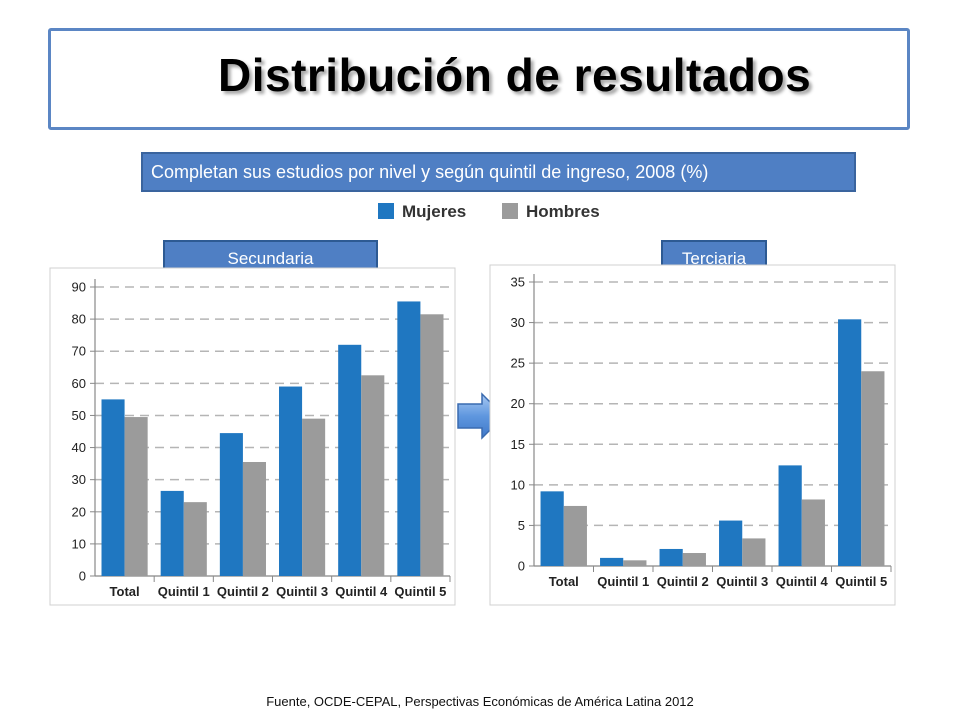  I want to click on legend-item-mujeres: Mujeres, so click(422, 212).